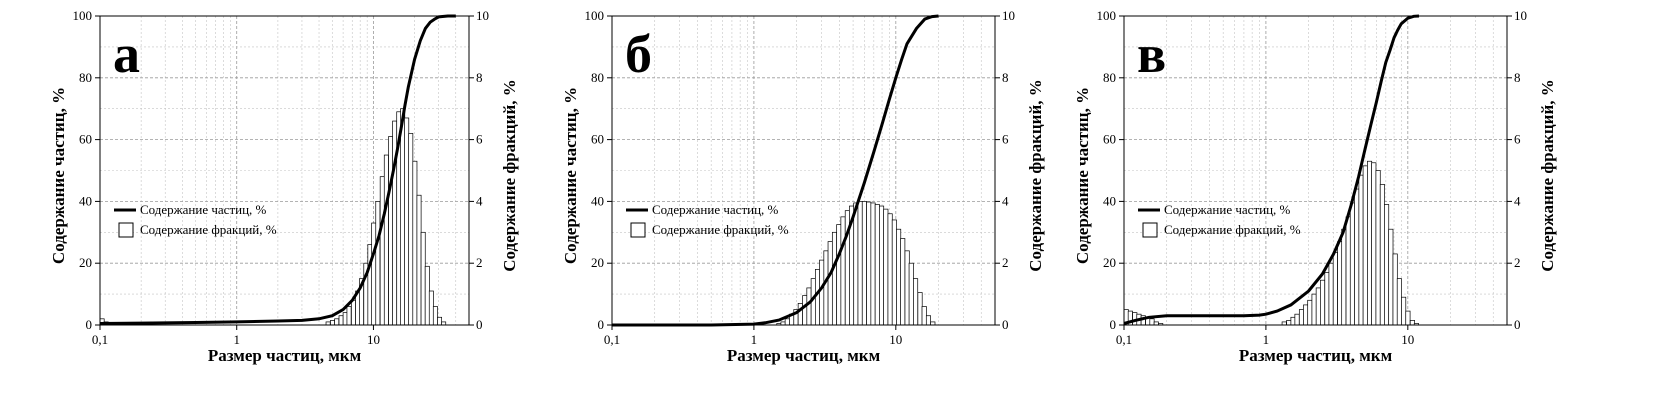 The width and height of the screenshot is (1661, 410). I want to click on cumulative-line, so click(1271, 169).